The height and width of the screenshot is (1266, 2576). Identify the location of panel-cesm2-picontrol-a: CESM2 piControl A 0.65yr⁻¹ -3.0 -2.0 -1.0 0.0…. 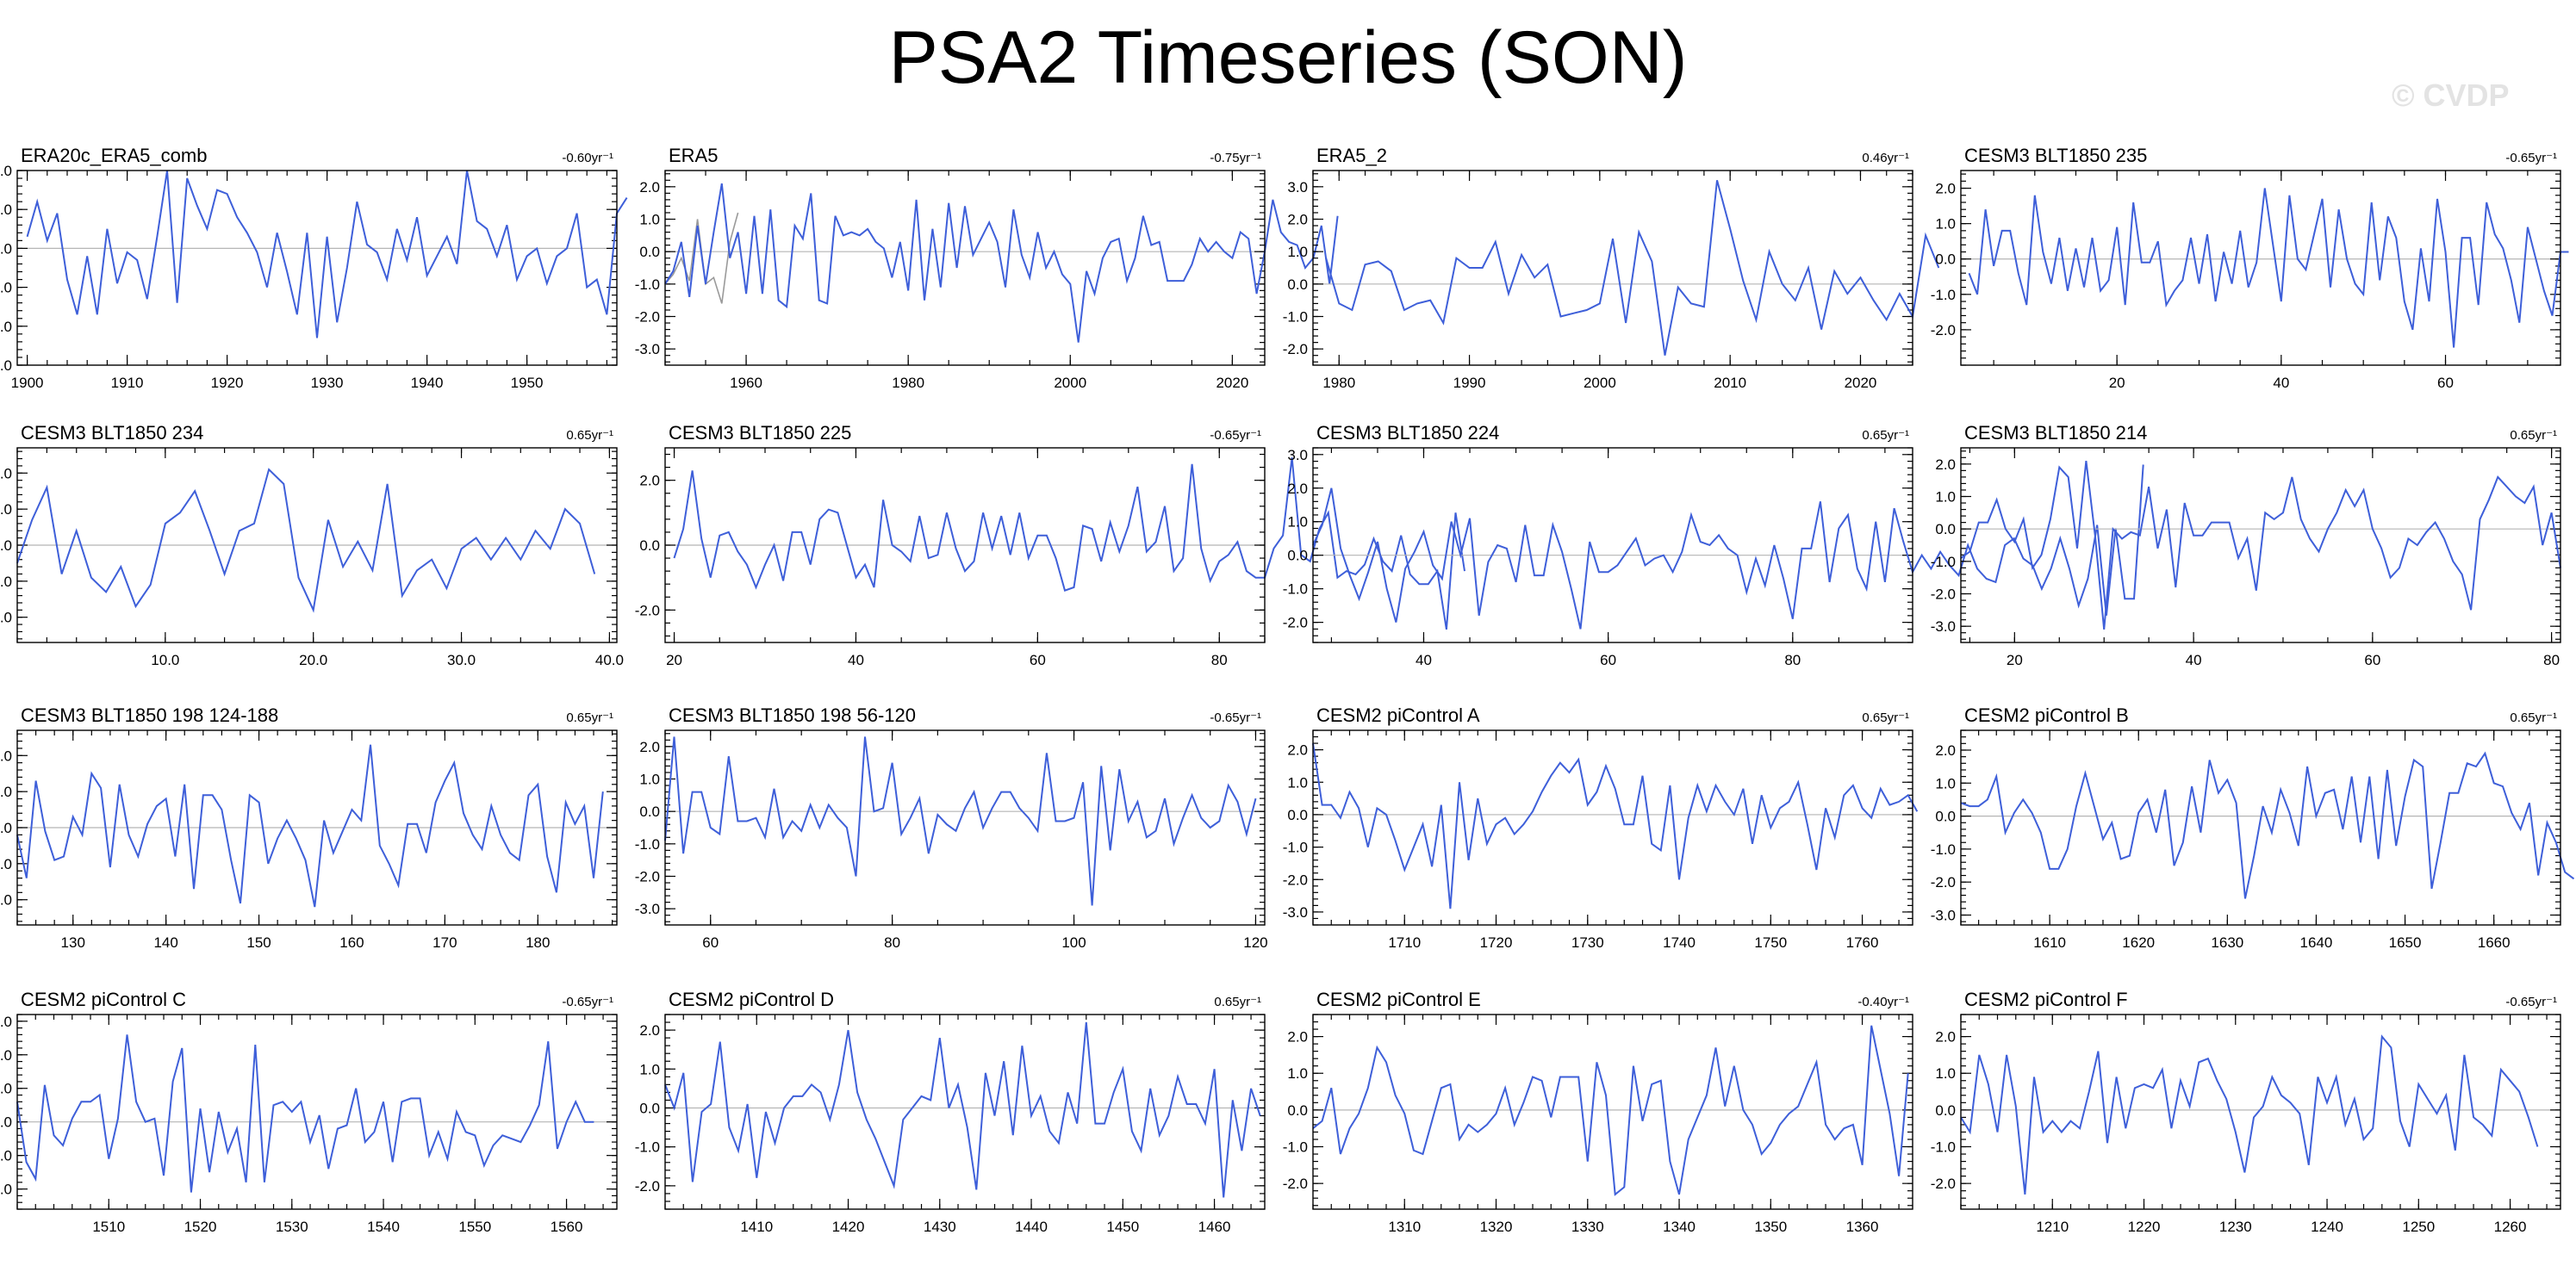
(1601, 828).